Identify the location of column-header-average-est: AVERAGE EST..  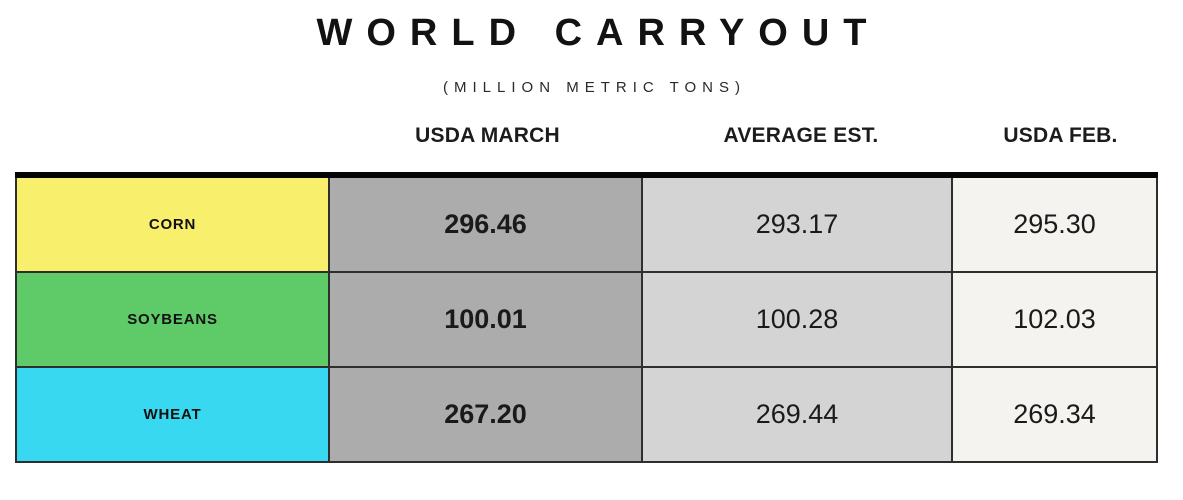
(801, 135).